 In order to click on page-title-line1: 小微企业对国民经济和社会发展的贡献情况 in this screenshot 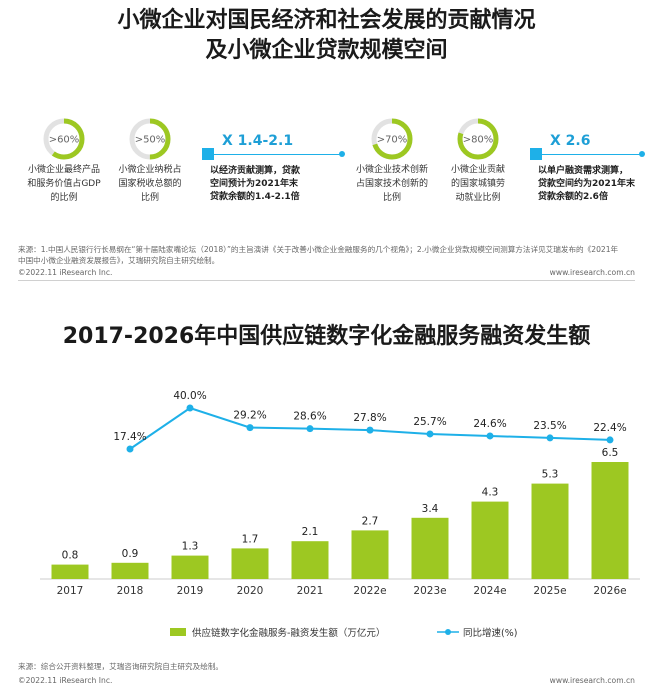, I will do `click(326, 20)`.